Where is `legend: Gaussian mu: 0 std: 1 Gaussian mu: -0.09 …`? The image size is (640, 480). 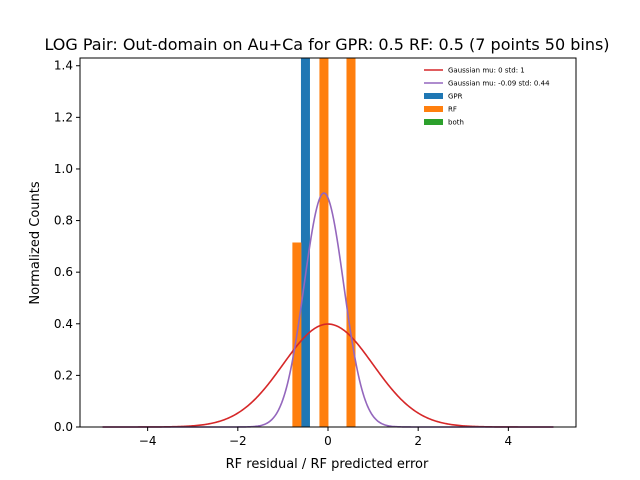 legend: Gaussian mu: 0 std: 1 Gaussian mu: -0.09 … is located at coordinates (487, 97).